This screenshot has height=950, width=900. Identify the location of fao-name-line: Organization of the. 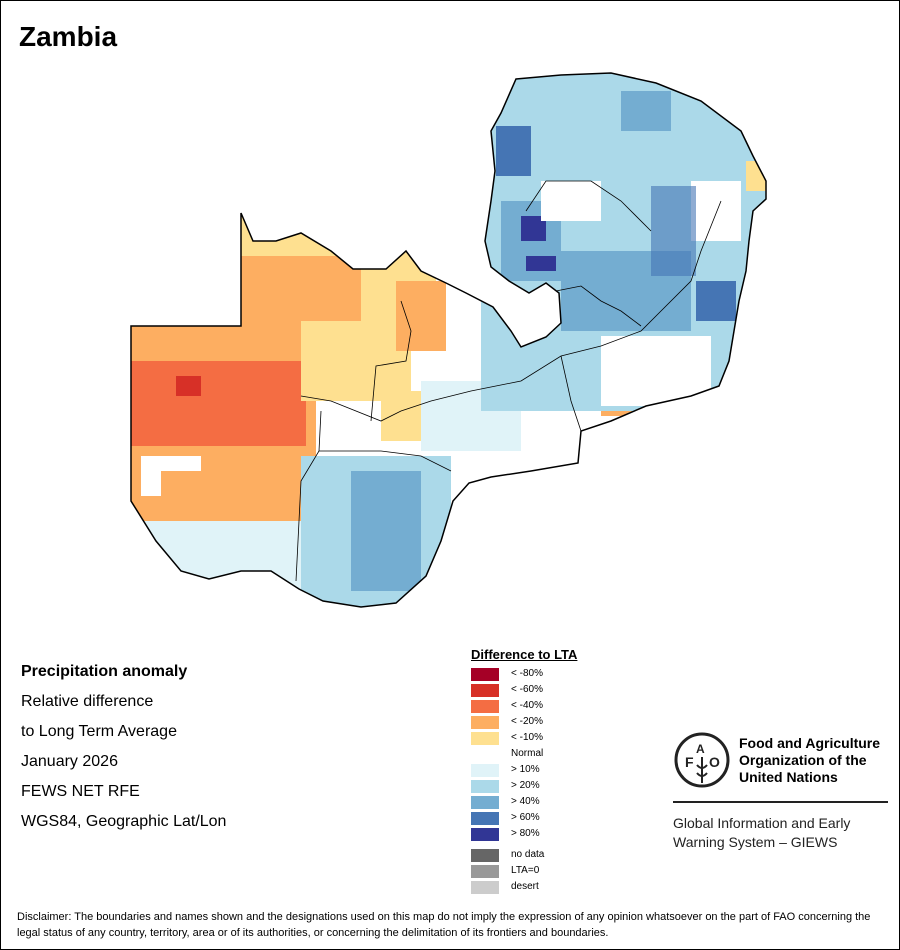
(803, 760).